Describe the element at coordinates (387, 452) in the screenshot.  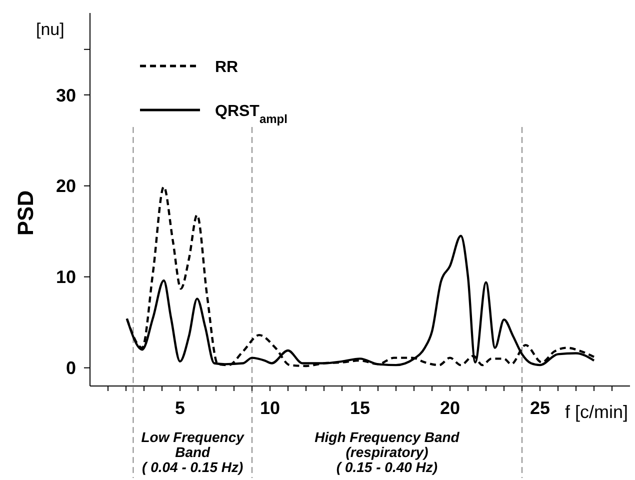
I see `text: High Frequency Band (respiratory) ( 0.15 - 0.40 Hz)` at that location.